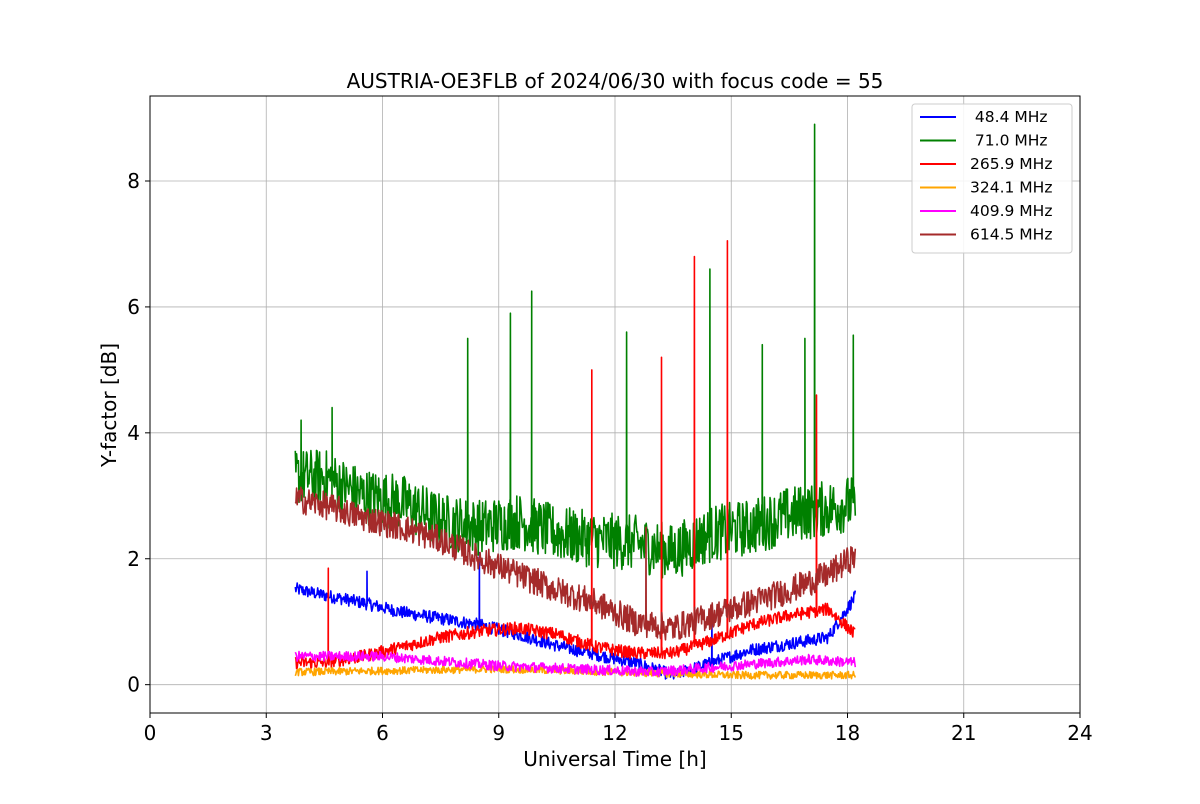  Describe the element at coordinates (133, 181) in the screenshot. I see `y-tick-label: 8` at that location.